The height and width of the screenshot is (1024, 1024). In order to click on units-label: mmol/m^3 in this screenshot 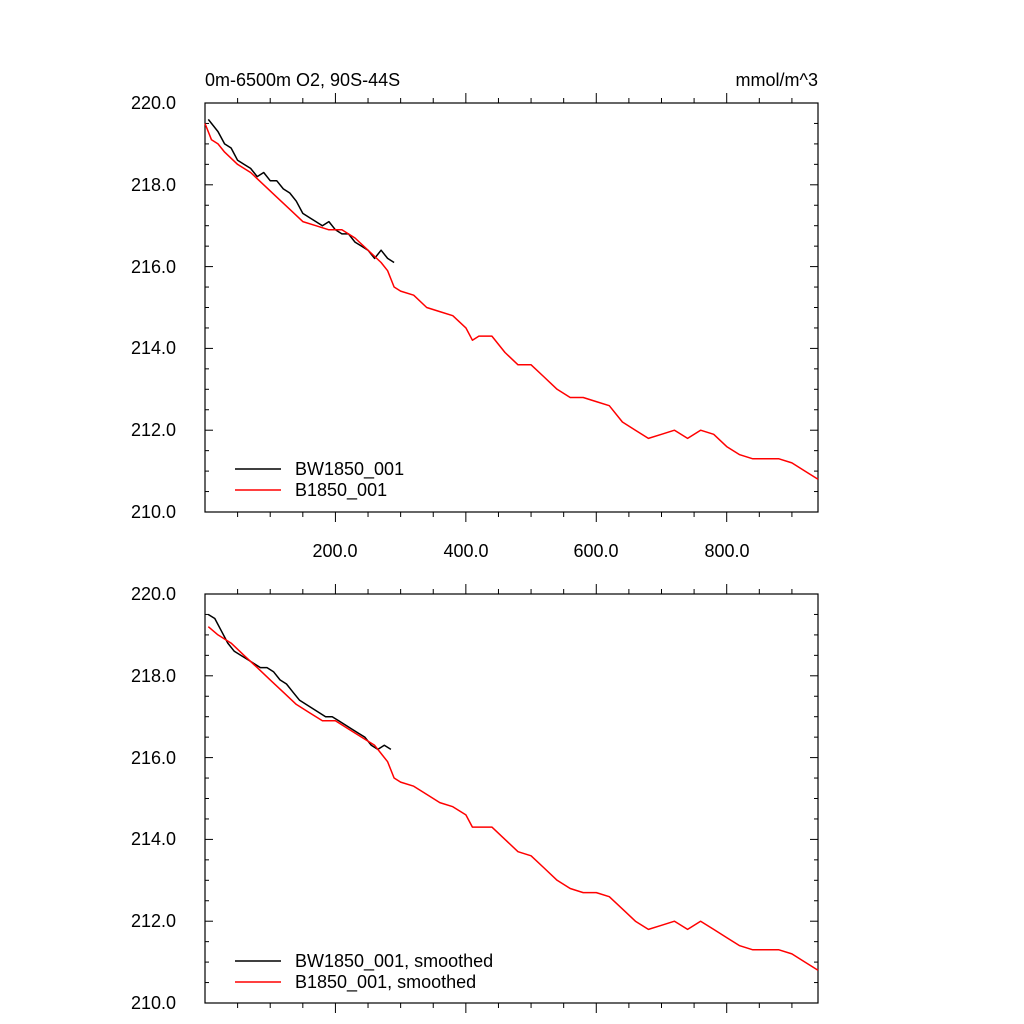, I will do `click(777, 80)`.